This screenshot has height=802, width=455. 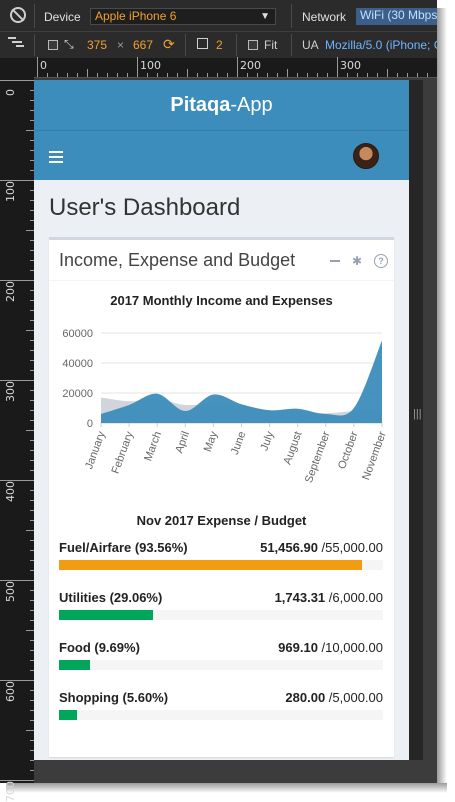 I want to click on minus-icon, so click(x=335, y=261).